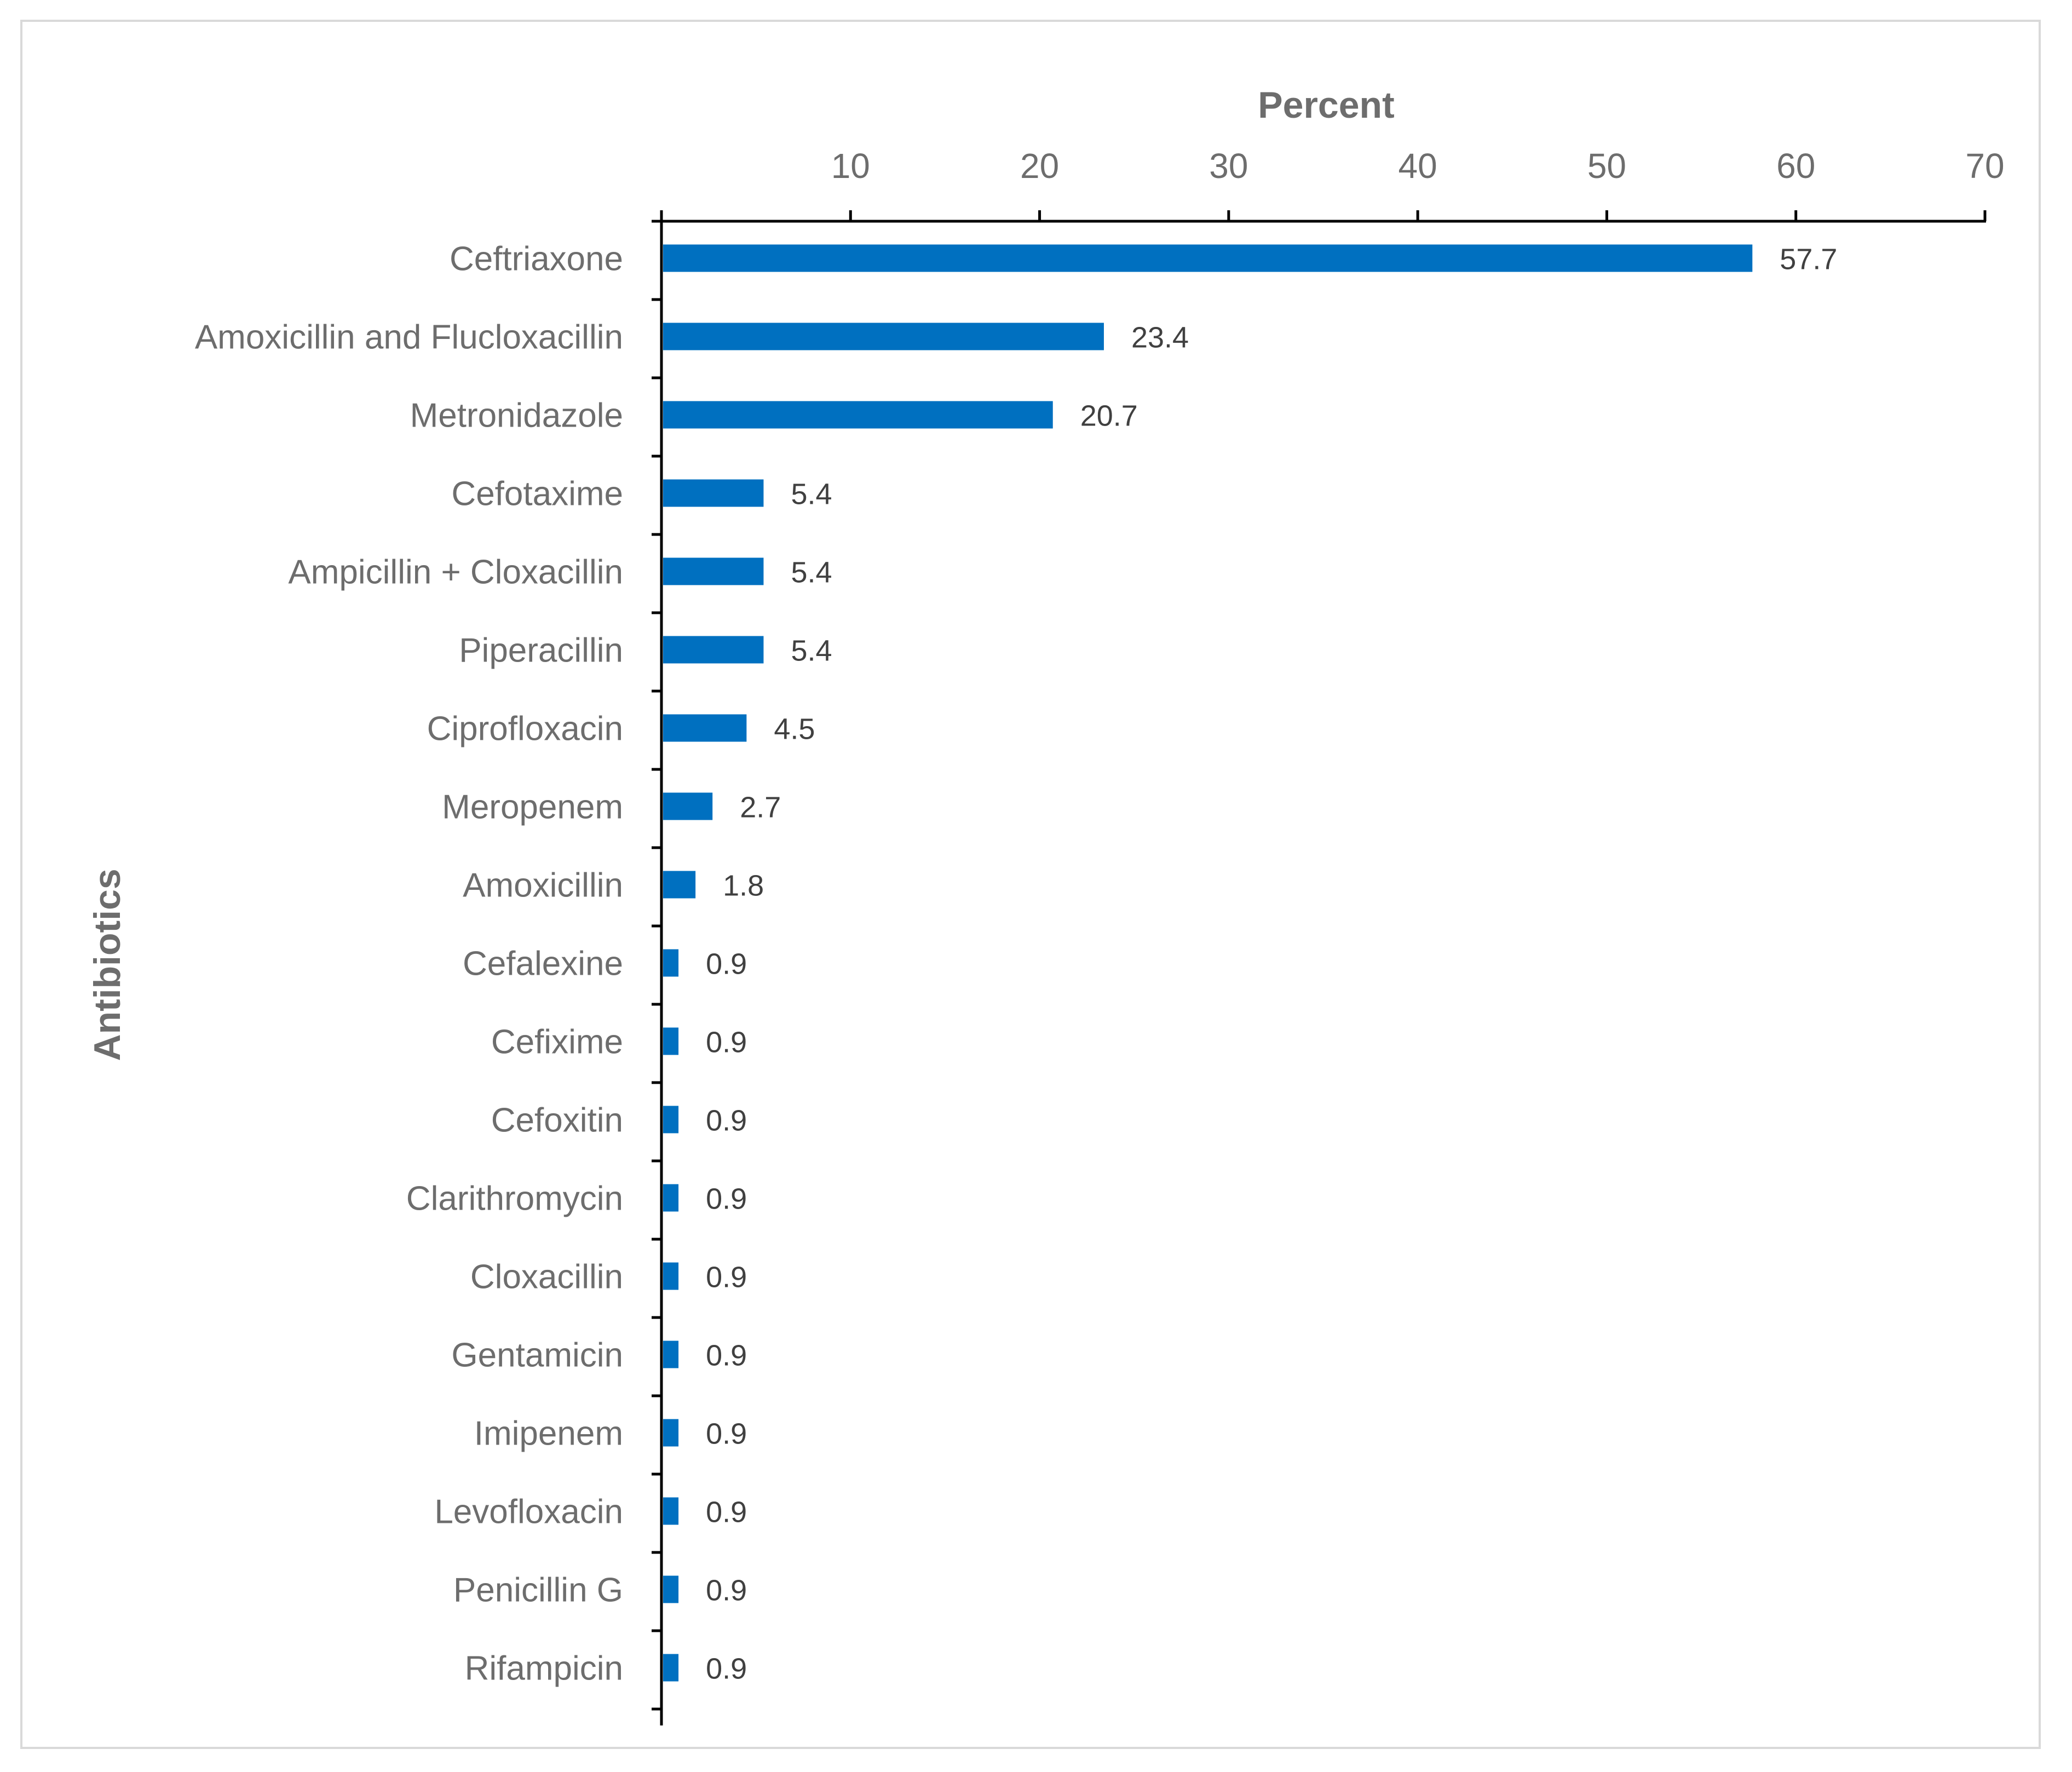 The height and width of the screenshot is (1772, 2072). What do you see at coordinates (546, 1277) in the screenshot?
I see `category-label: Cloxacillin` at bounding box center [546, 1277].